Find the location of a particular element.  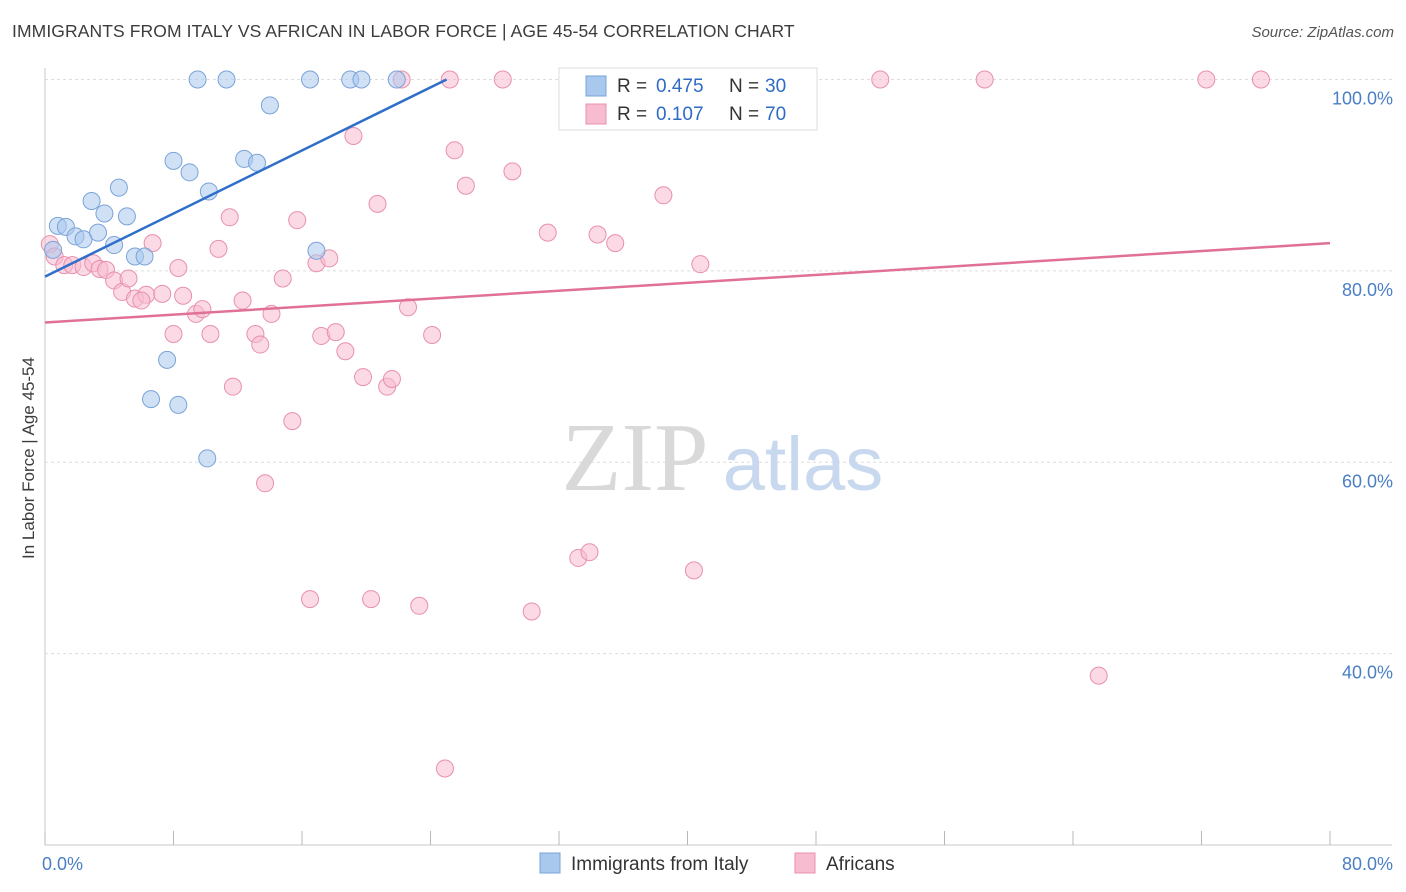

legend-r-label-0: R = is located at coordinates (632, 86).